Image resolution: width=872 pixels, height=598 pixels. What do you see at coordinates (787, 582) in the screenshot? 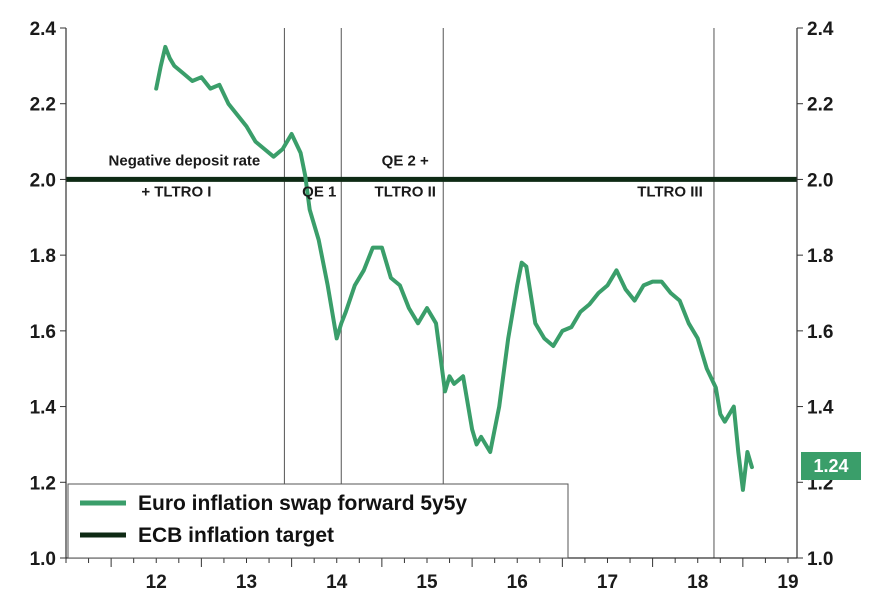
I see `x-tick-label: 19` at bounding box center [787, 582].